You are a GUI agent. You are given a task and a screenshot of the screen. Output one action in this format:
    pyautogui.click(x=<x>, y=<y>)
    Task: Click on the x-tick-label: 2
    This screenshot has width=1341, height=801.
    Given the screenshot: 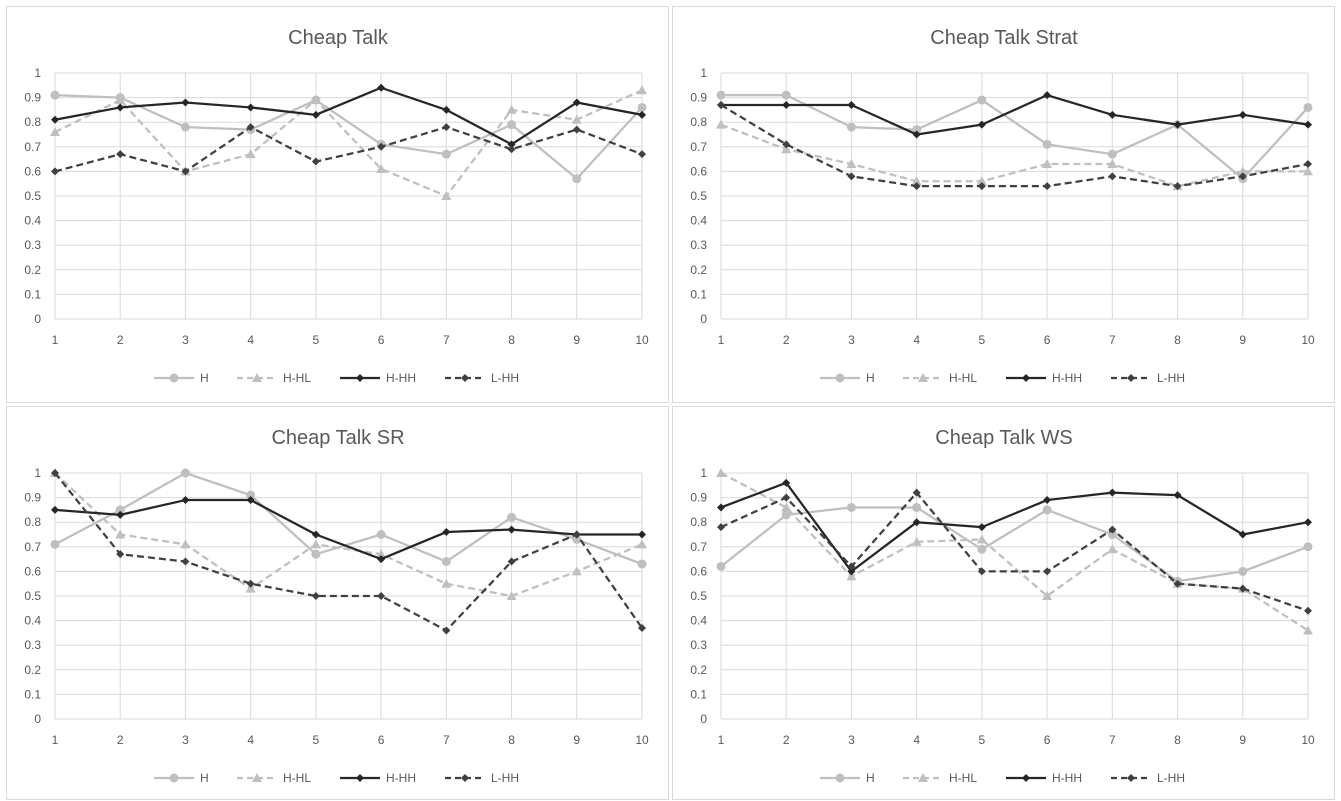 What is the action you would take?
    pyautogui.click(x=786, y=740)
    